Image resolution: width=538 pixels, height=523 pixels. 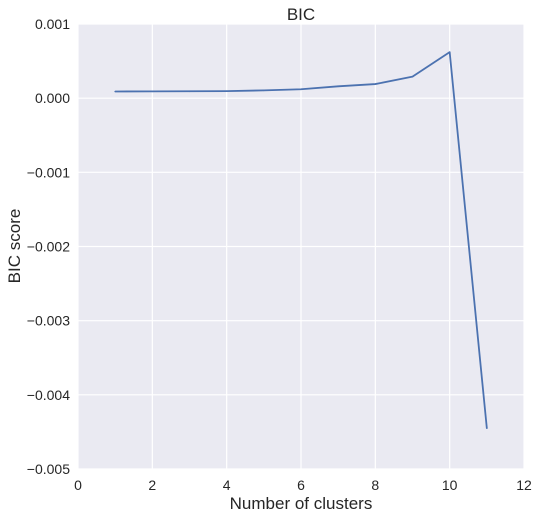 I want to click on x-tick-label: 10, so click(x=450, y=485).